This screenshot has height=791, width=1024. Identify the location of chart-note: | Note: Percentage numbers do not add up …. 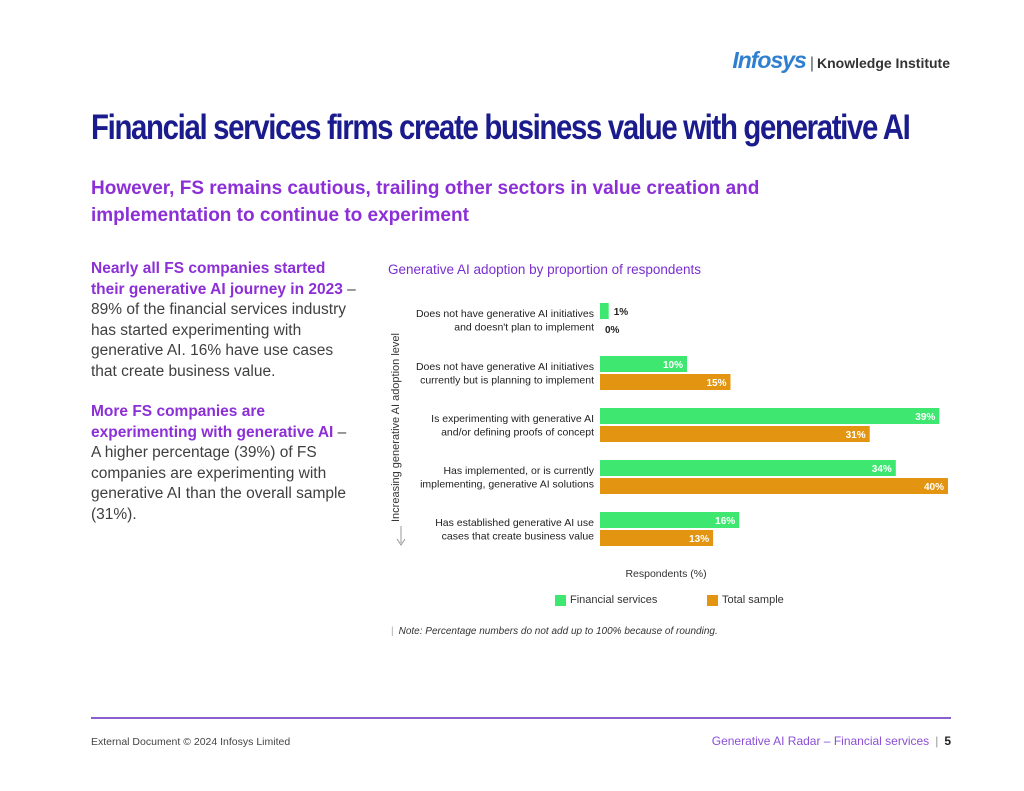
(554, 631).